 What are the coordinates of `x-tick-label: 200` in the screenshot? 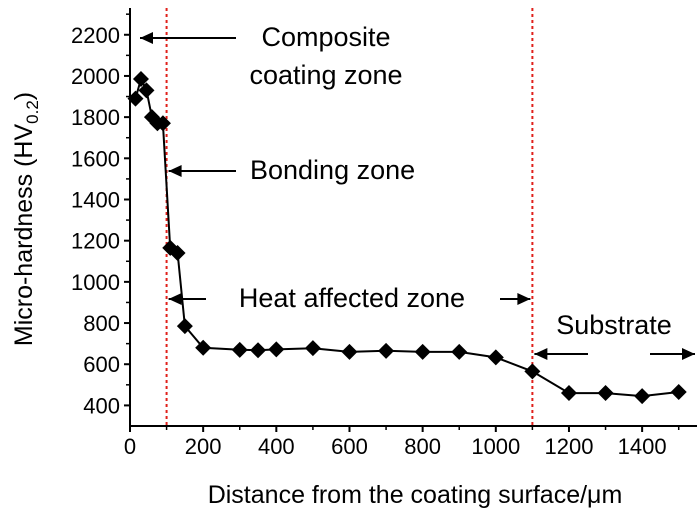 It's located at (203, 446).